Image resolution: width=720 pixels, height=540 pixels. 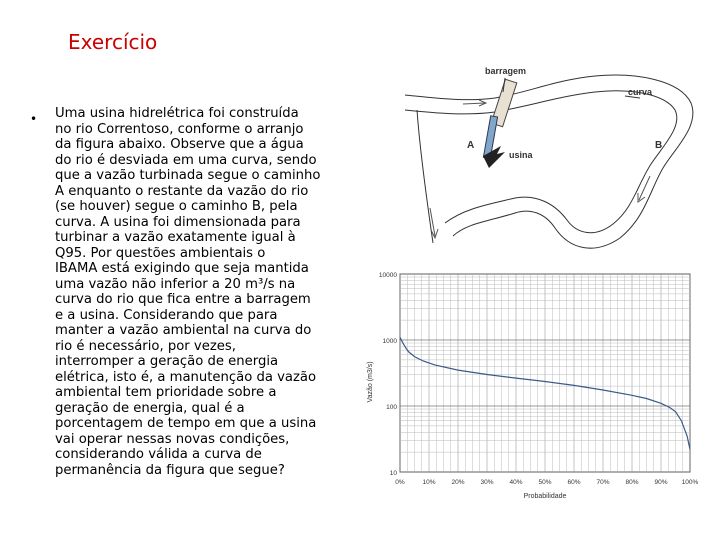 What do you see at coordinates (504, 85) in the screenshot?
I see `barragem-pointer` at bounding box center [504, 85].